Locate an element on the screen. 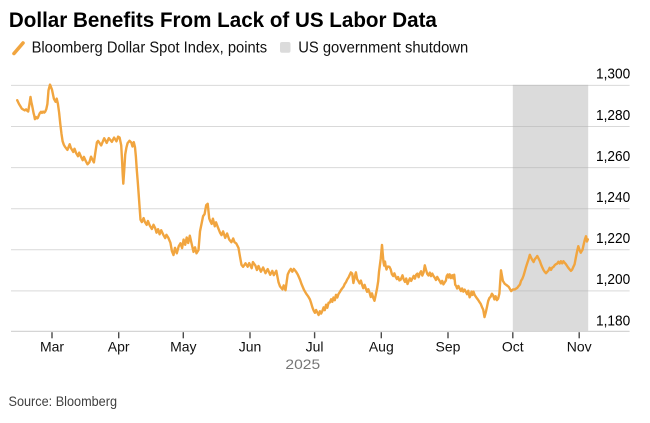 The height and width of the screenshot is (423, 650). svg-text: Apr is located at coordinates (119, 347).